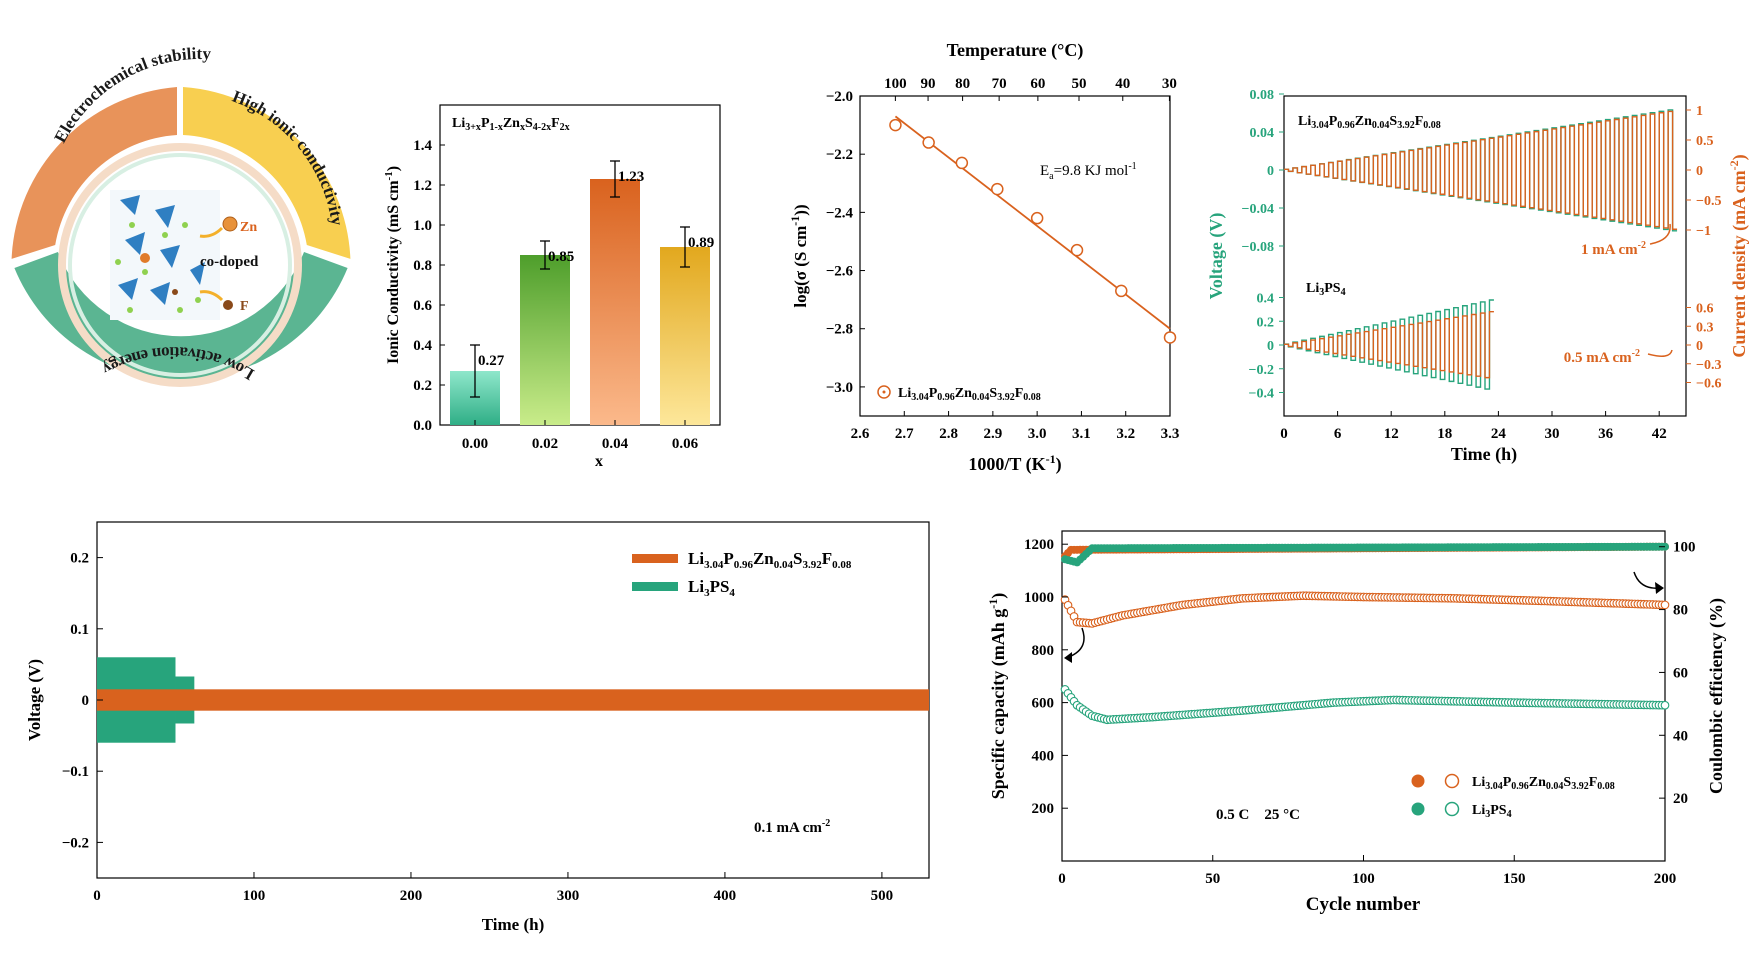 The width and height of the screenshot is (1760, 980). I want to click on cycling-y-tick-label-2: 0, so click(86, 701).